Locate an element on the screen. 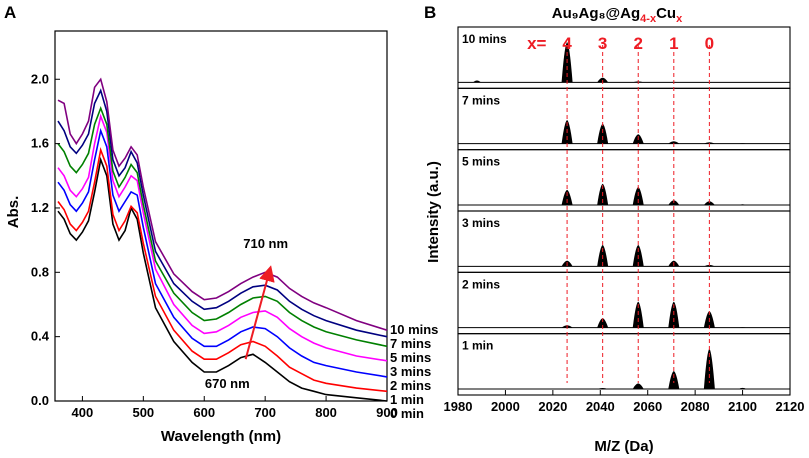 The height and width of the screenshot is (458, 809). panel-b-letter: B is located at coordinates (430, 12).